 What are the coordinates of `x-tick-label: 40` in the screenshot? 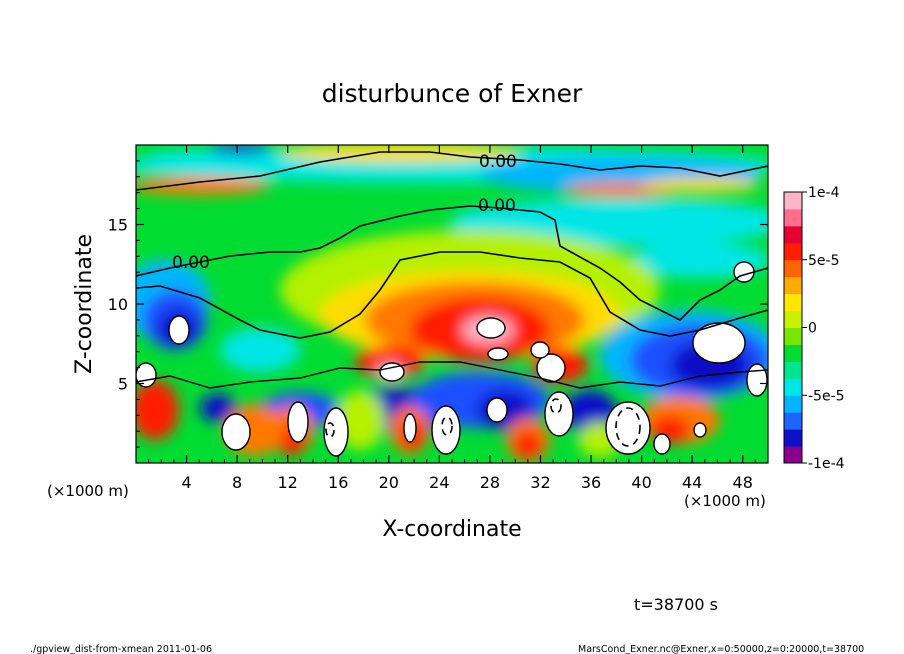 It's located at (641, 482).